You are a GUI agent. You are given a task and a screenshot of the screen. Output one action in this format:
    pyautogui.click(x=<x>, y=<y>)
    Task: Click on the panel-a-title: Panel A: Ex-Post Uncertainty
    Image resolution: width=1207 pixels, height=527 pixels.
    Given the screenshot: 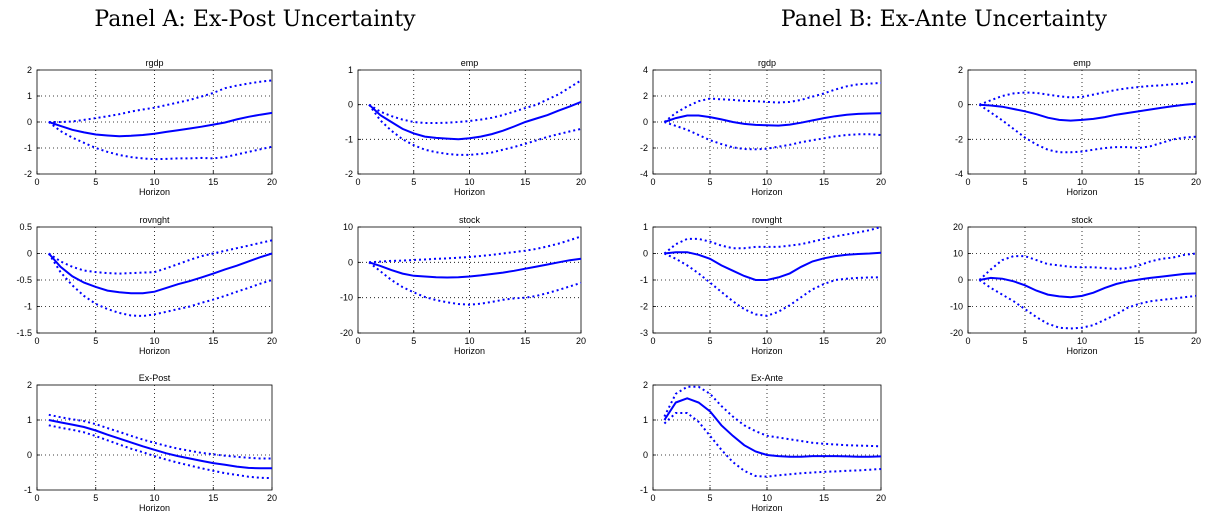 What is the action you would take?
    pyautogui.click(x=255, y=19)
    